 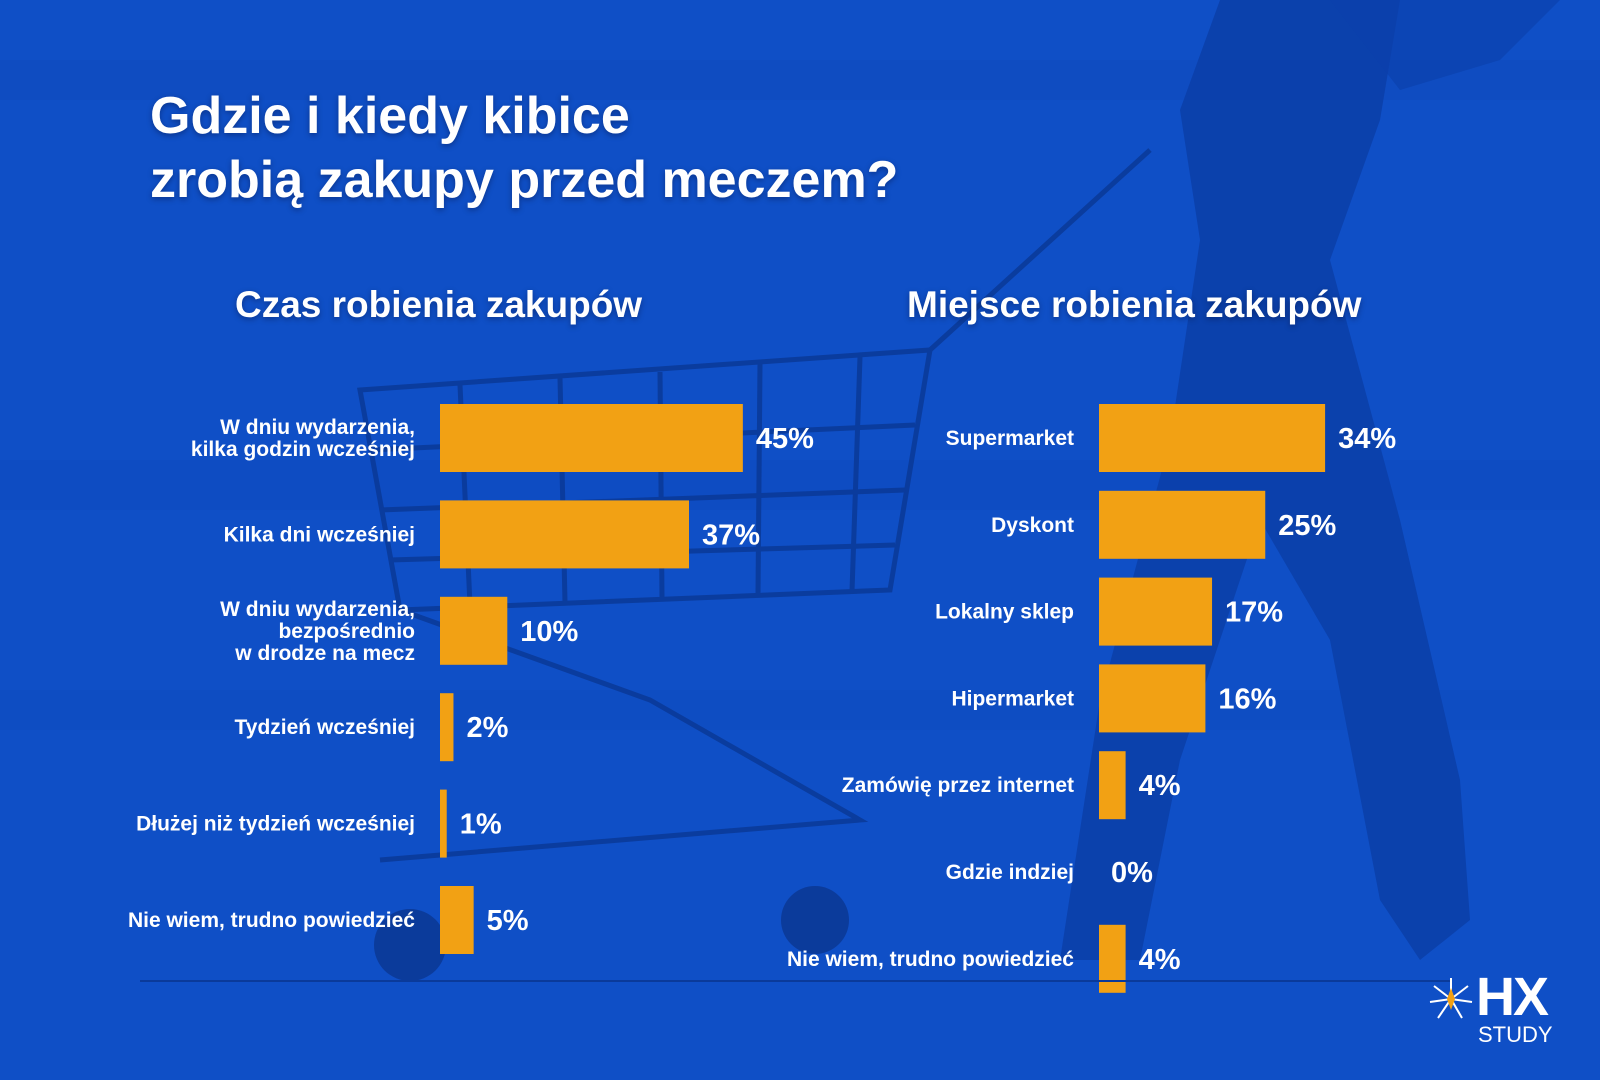 I want to click on value-label: 2%, so click(x=487, y=728).